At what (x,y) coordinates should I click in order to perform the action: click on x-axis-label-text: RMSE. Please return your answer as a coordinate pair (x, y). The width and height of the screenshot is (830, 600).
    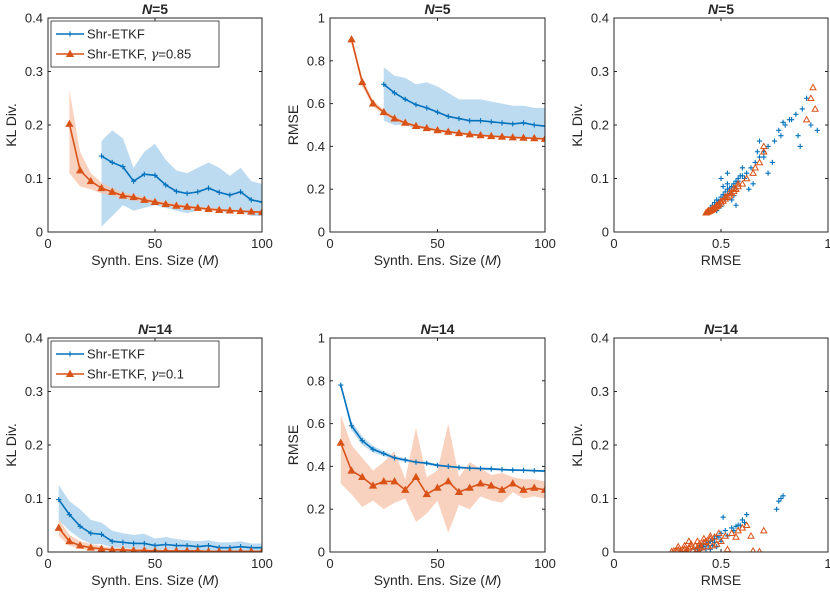
    Looking at the image, I should click on (721, 580).